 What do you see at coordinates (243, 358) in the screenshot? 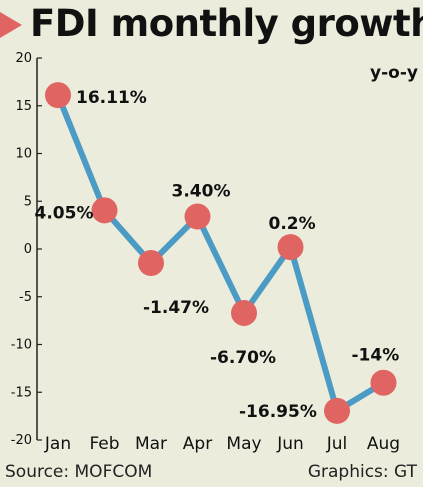
I see `data-label: -6.70%` at bounding box center [243, 358].